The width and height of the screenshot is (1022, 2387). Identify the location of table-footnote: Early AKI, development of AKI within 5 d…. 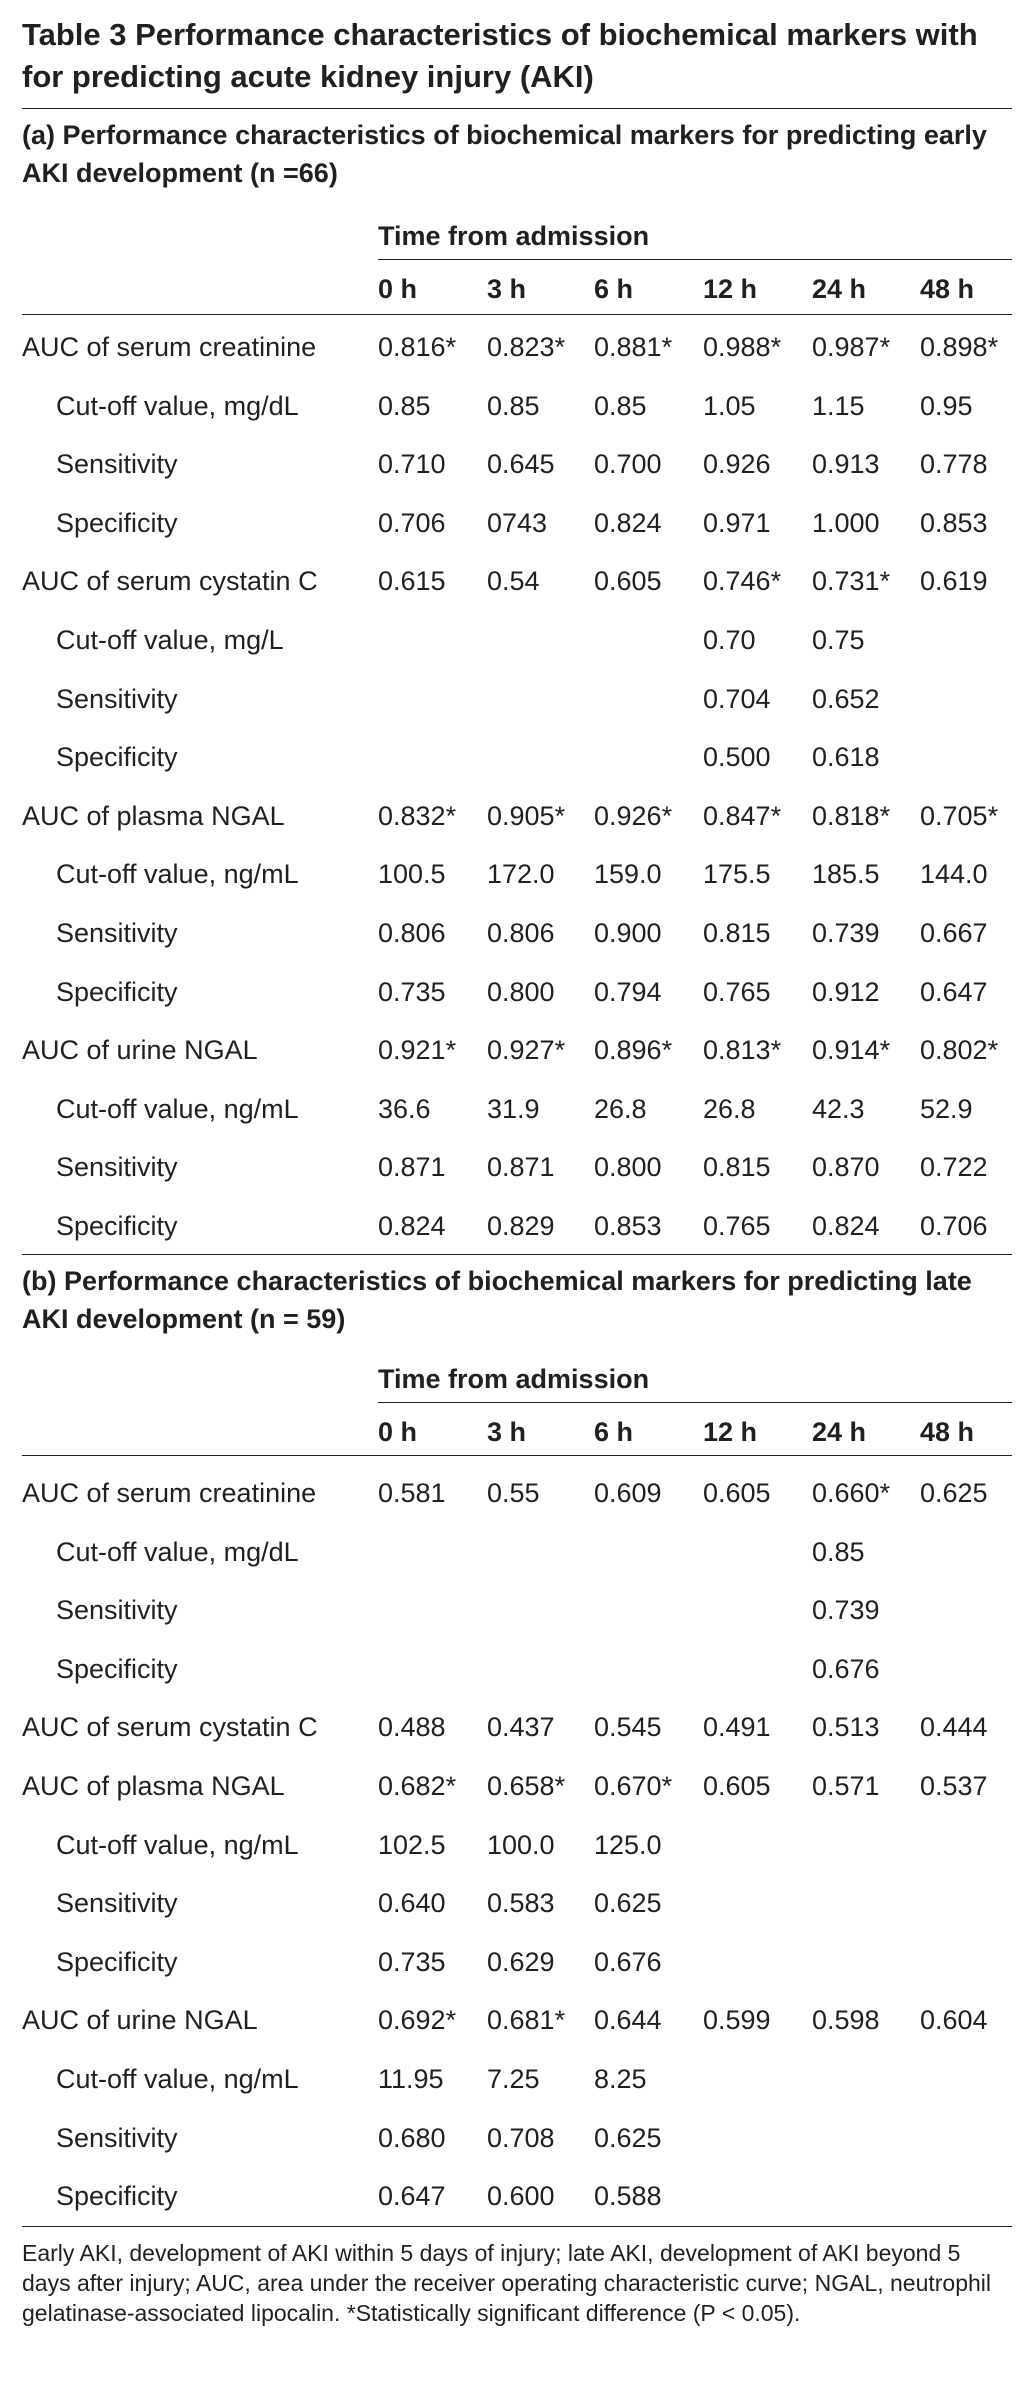
(507, 2283).